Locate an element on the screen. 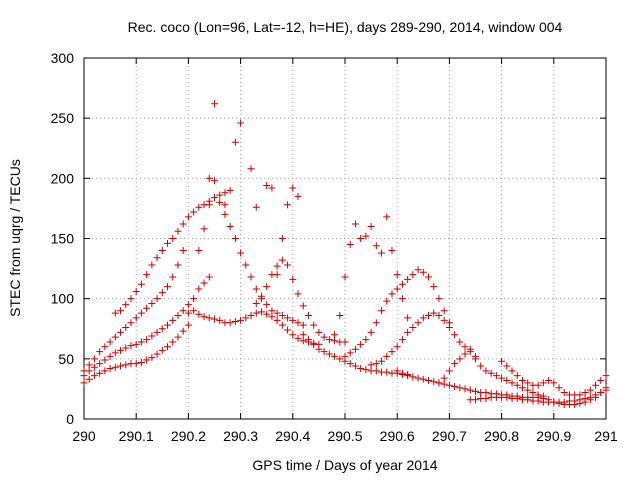 This screenshot has width=640, height=480. x-tick-label: 290.7 is located at coordinates (449, 436).